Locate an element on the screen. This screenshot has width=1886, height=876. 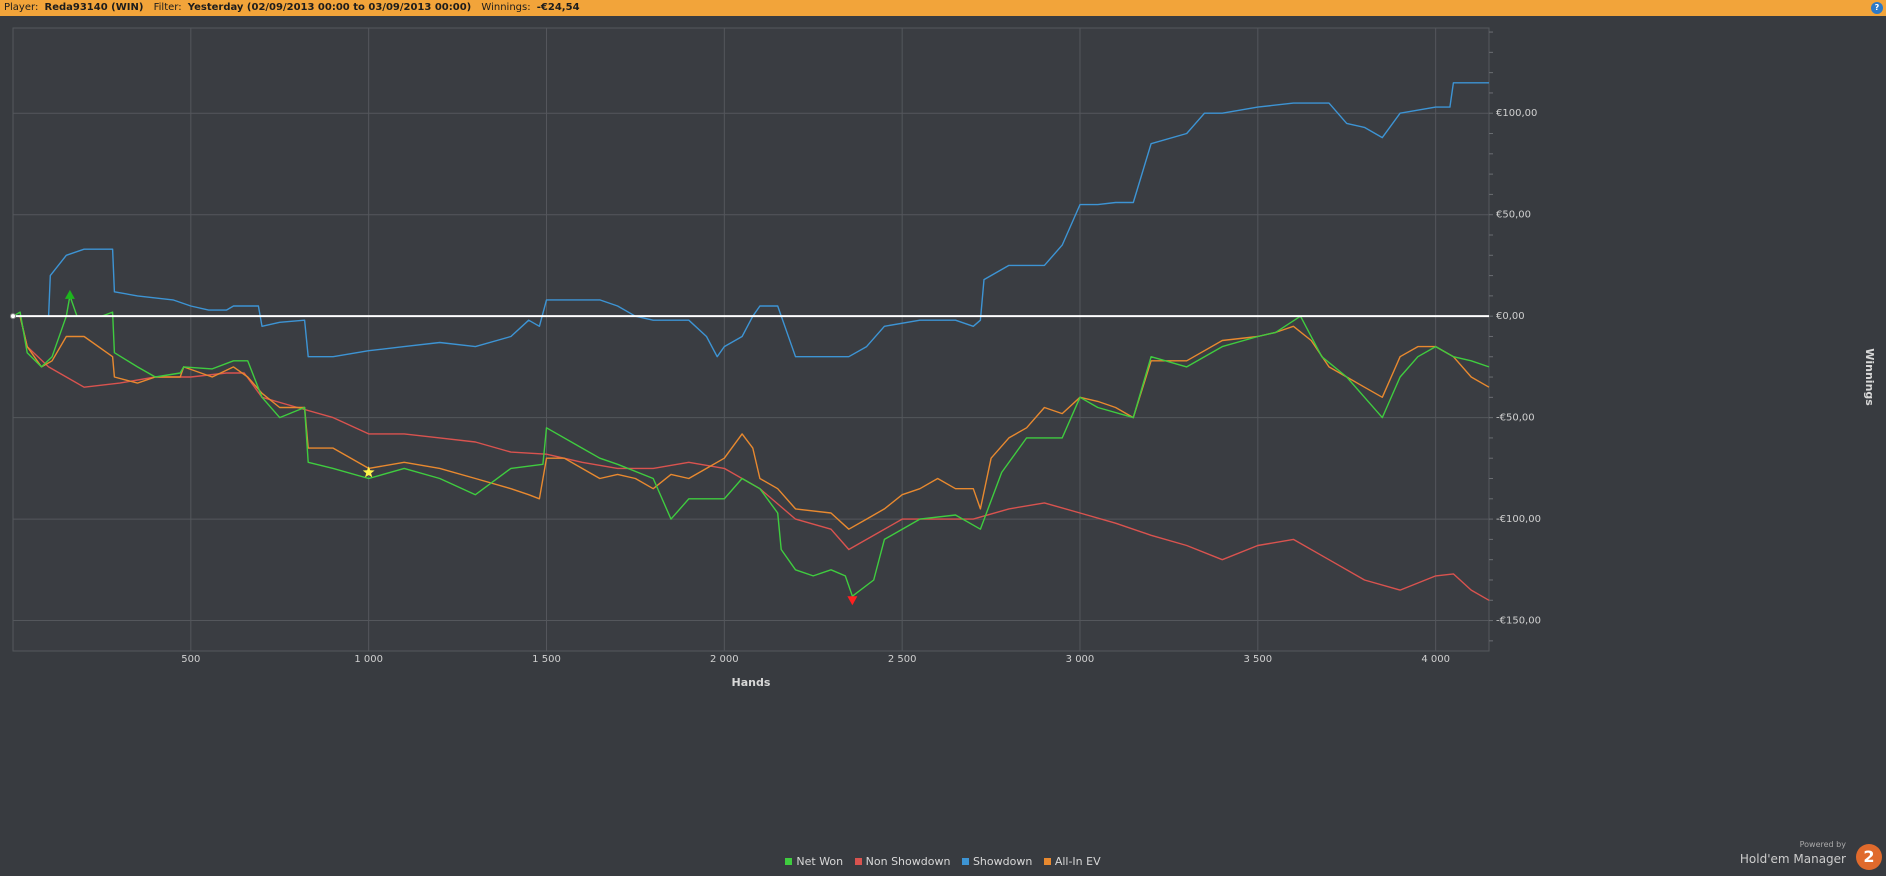
legend-item-net-won: Net Won is located at coordinates (814, 861).